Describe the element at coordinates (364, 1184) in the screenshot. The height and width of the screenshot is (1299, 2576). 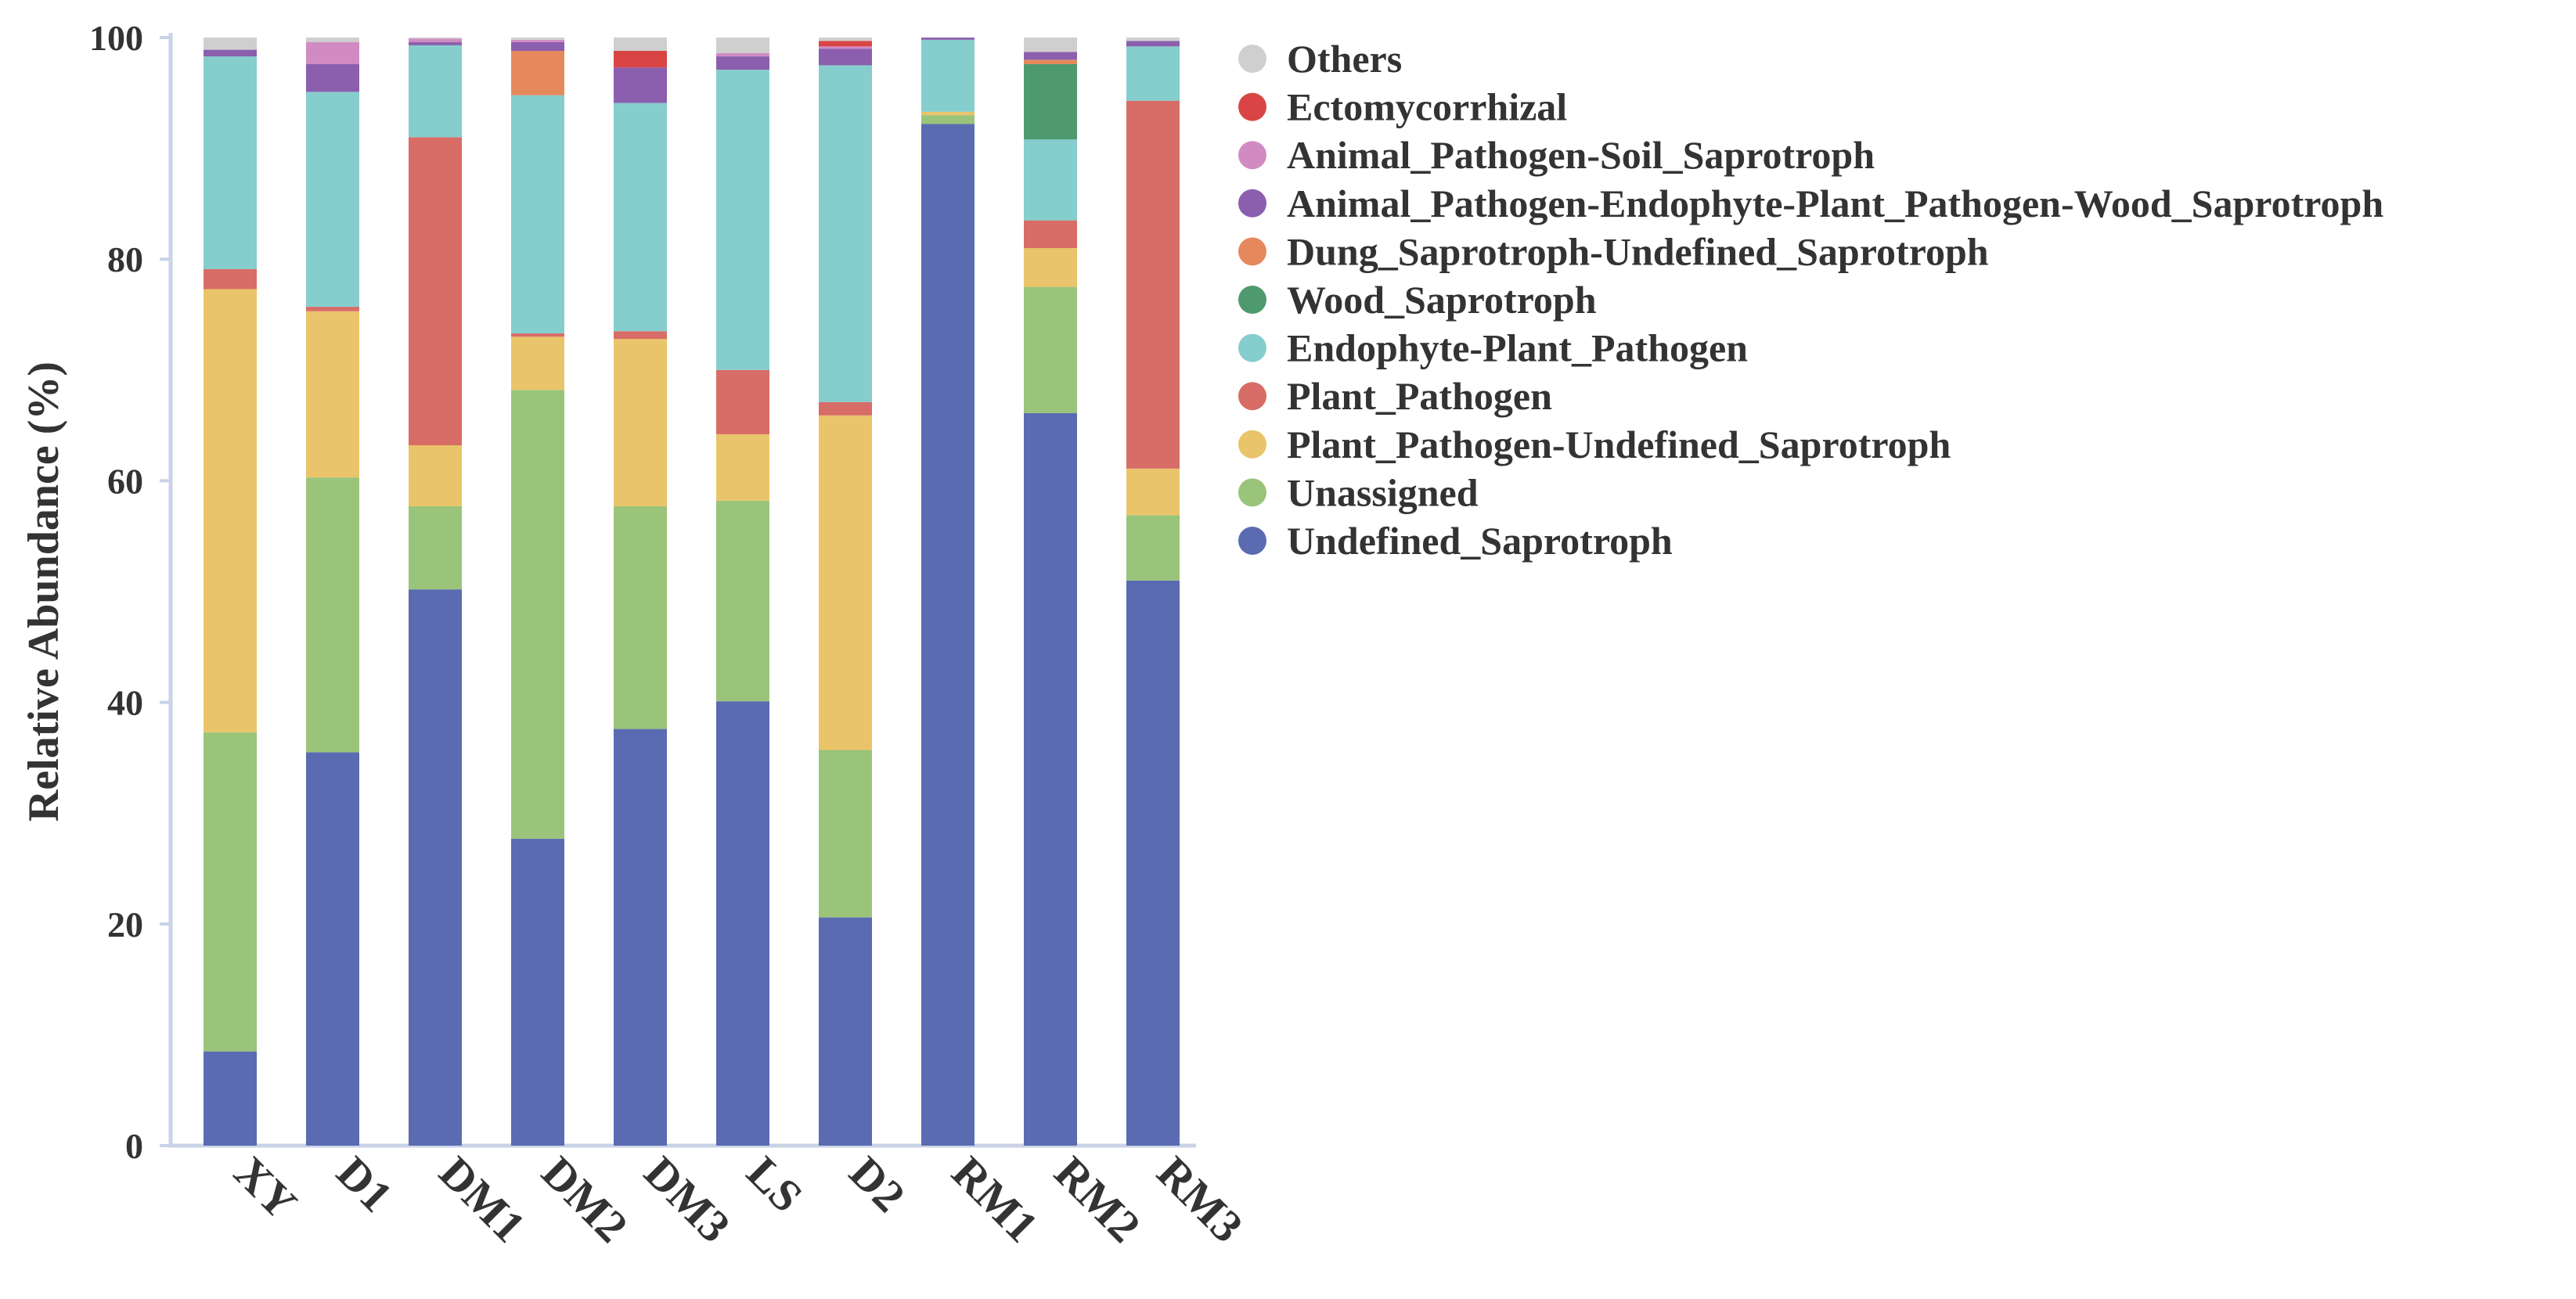
I see `x-tick-label-d1: D1` at that location.